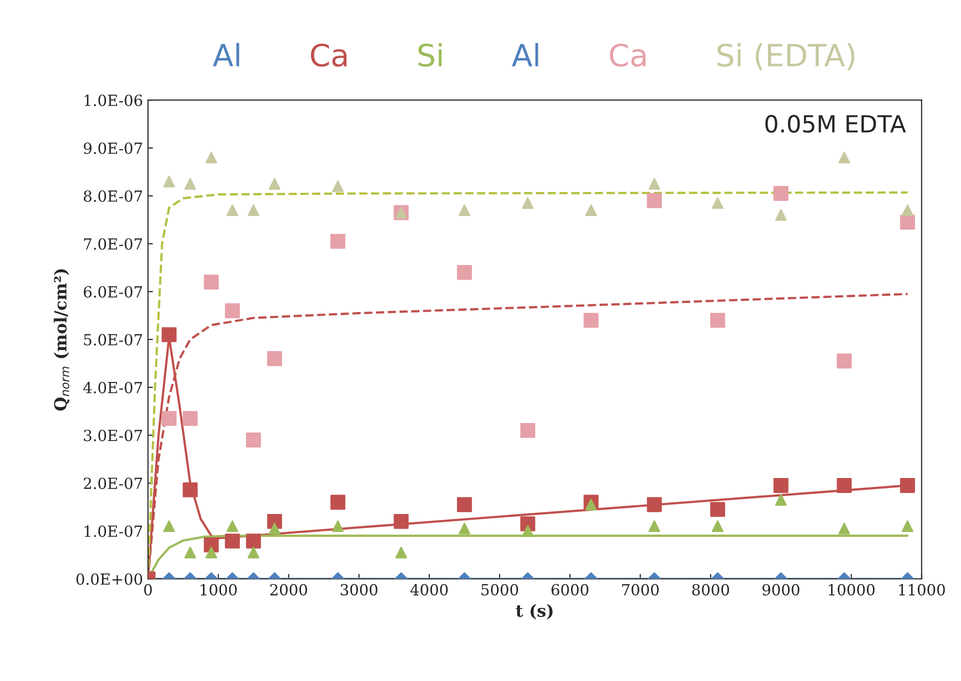 The image size is (961, 681). I want to click on y-tick-label: 1.0E-07, so click(113, 531).